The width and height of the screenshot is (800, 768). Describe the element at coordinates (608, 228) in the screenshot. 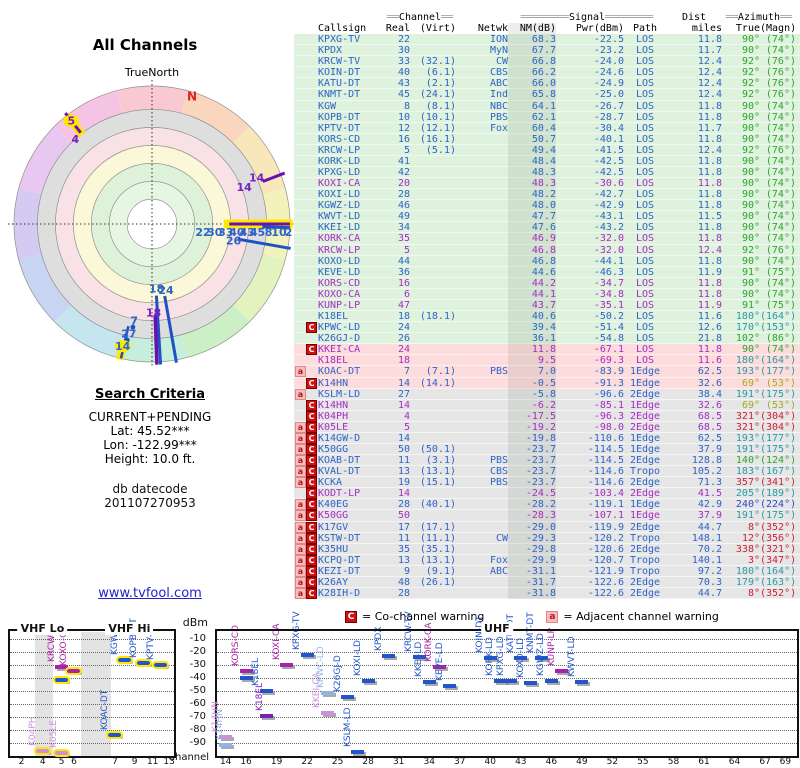

I see `cell-pwr: -43.2` at that location.